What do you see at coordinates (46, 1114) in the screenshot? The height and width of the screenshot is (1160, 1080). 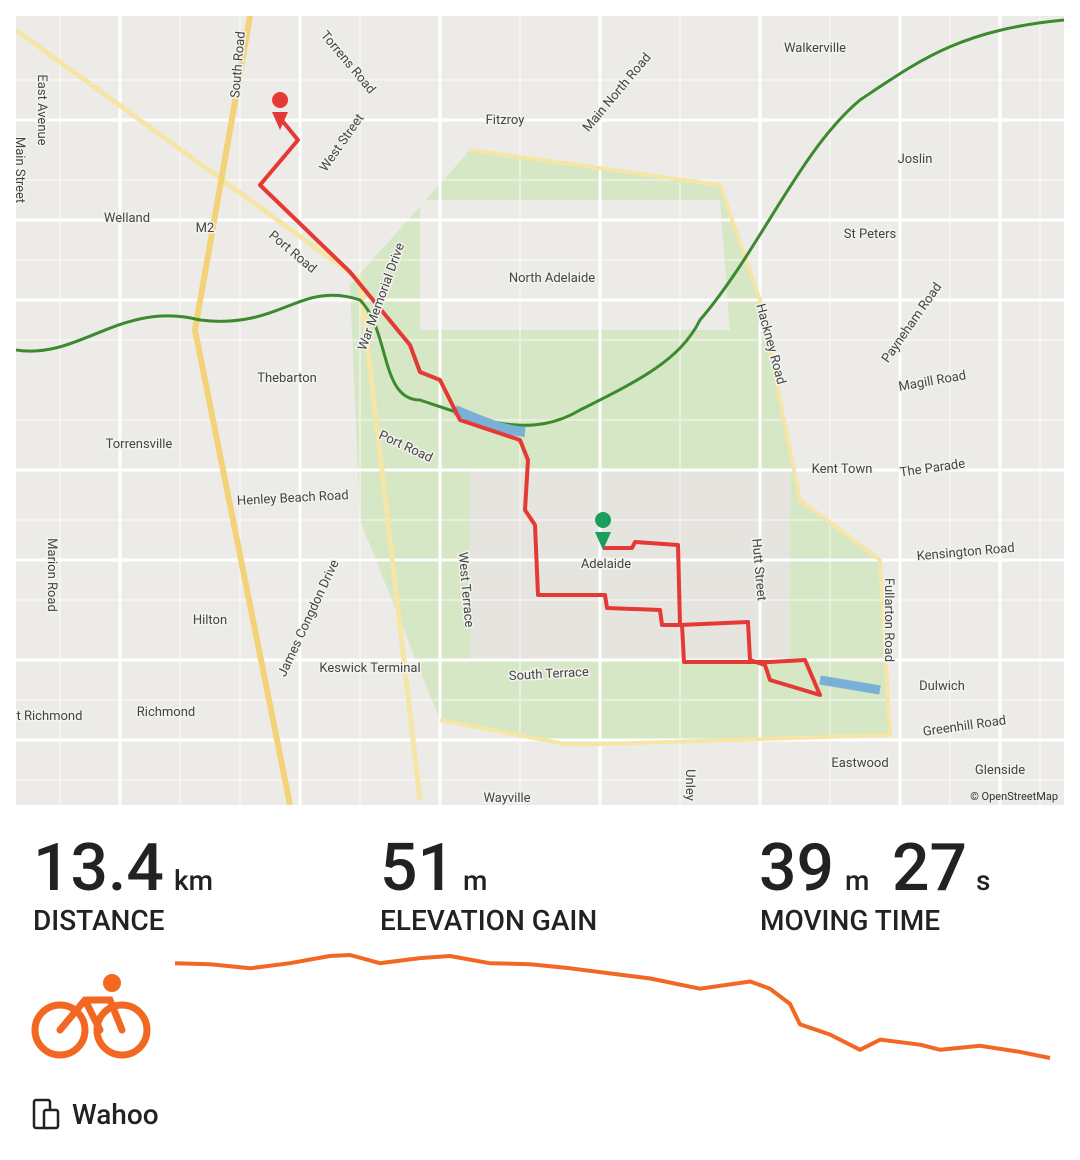 I see `device-icon` at bounding box center [46, 1114].